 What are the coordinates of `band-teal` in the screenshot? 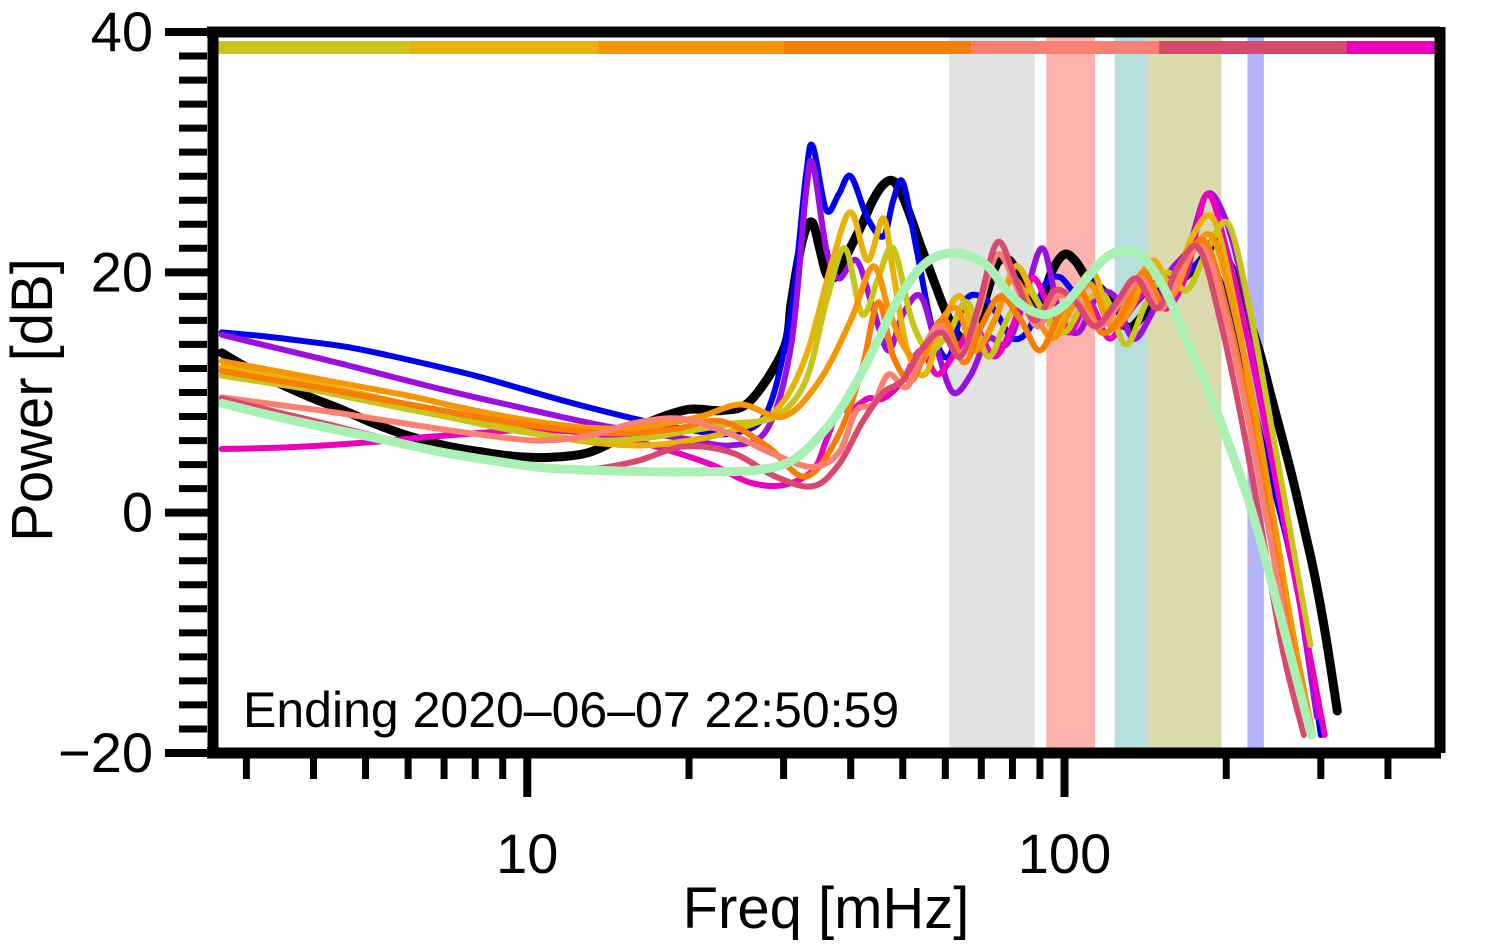 It's located at (1131, 392).